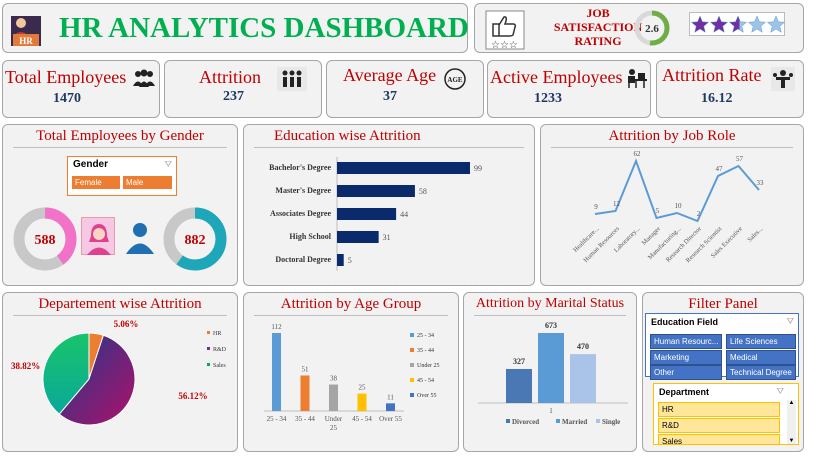 This screenshot has height=456, width=820. Describe the element at coordinates (686, 357) in the screenshot. I see `slicer-option-marketing: Marketing` at that location.